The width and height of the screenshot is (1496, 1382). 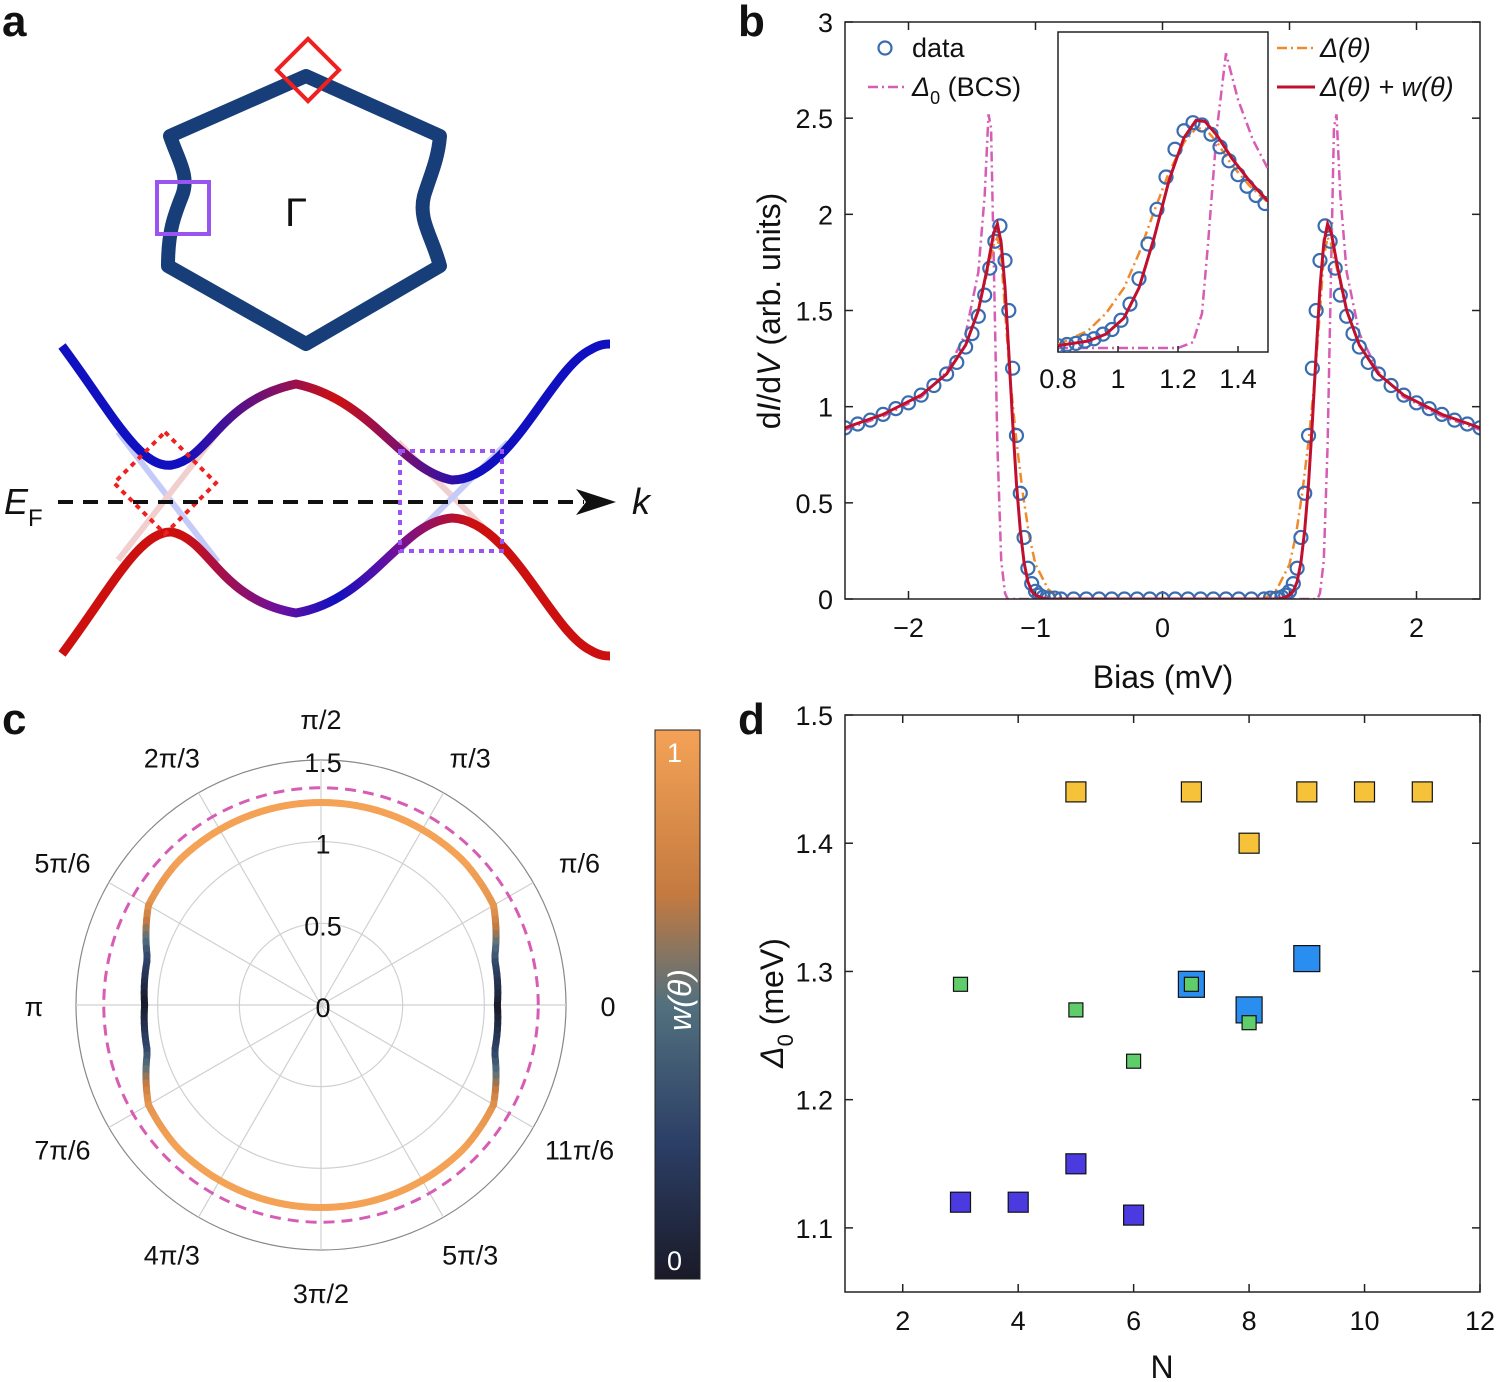 I want to click on angle-label: 7π/6, so click(x=62, y=1151).